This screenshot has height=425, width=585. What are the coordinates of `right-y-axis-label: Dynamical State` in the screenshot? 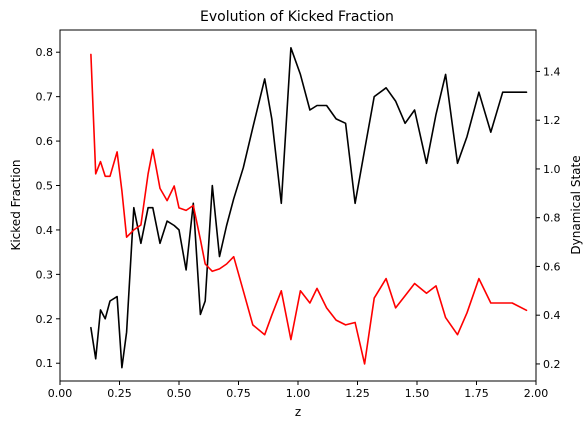 It's located at (576, 204).